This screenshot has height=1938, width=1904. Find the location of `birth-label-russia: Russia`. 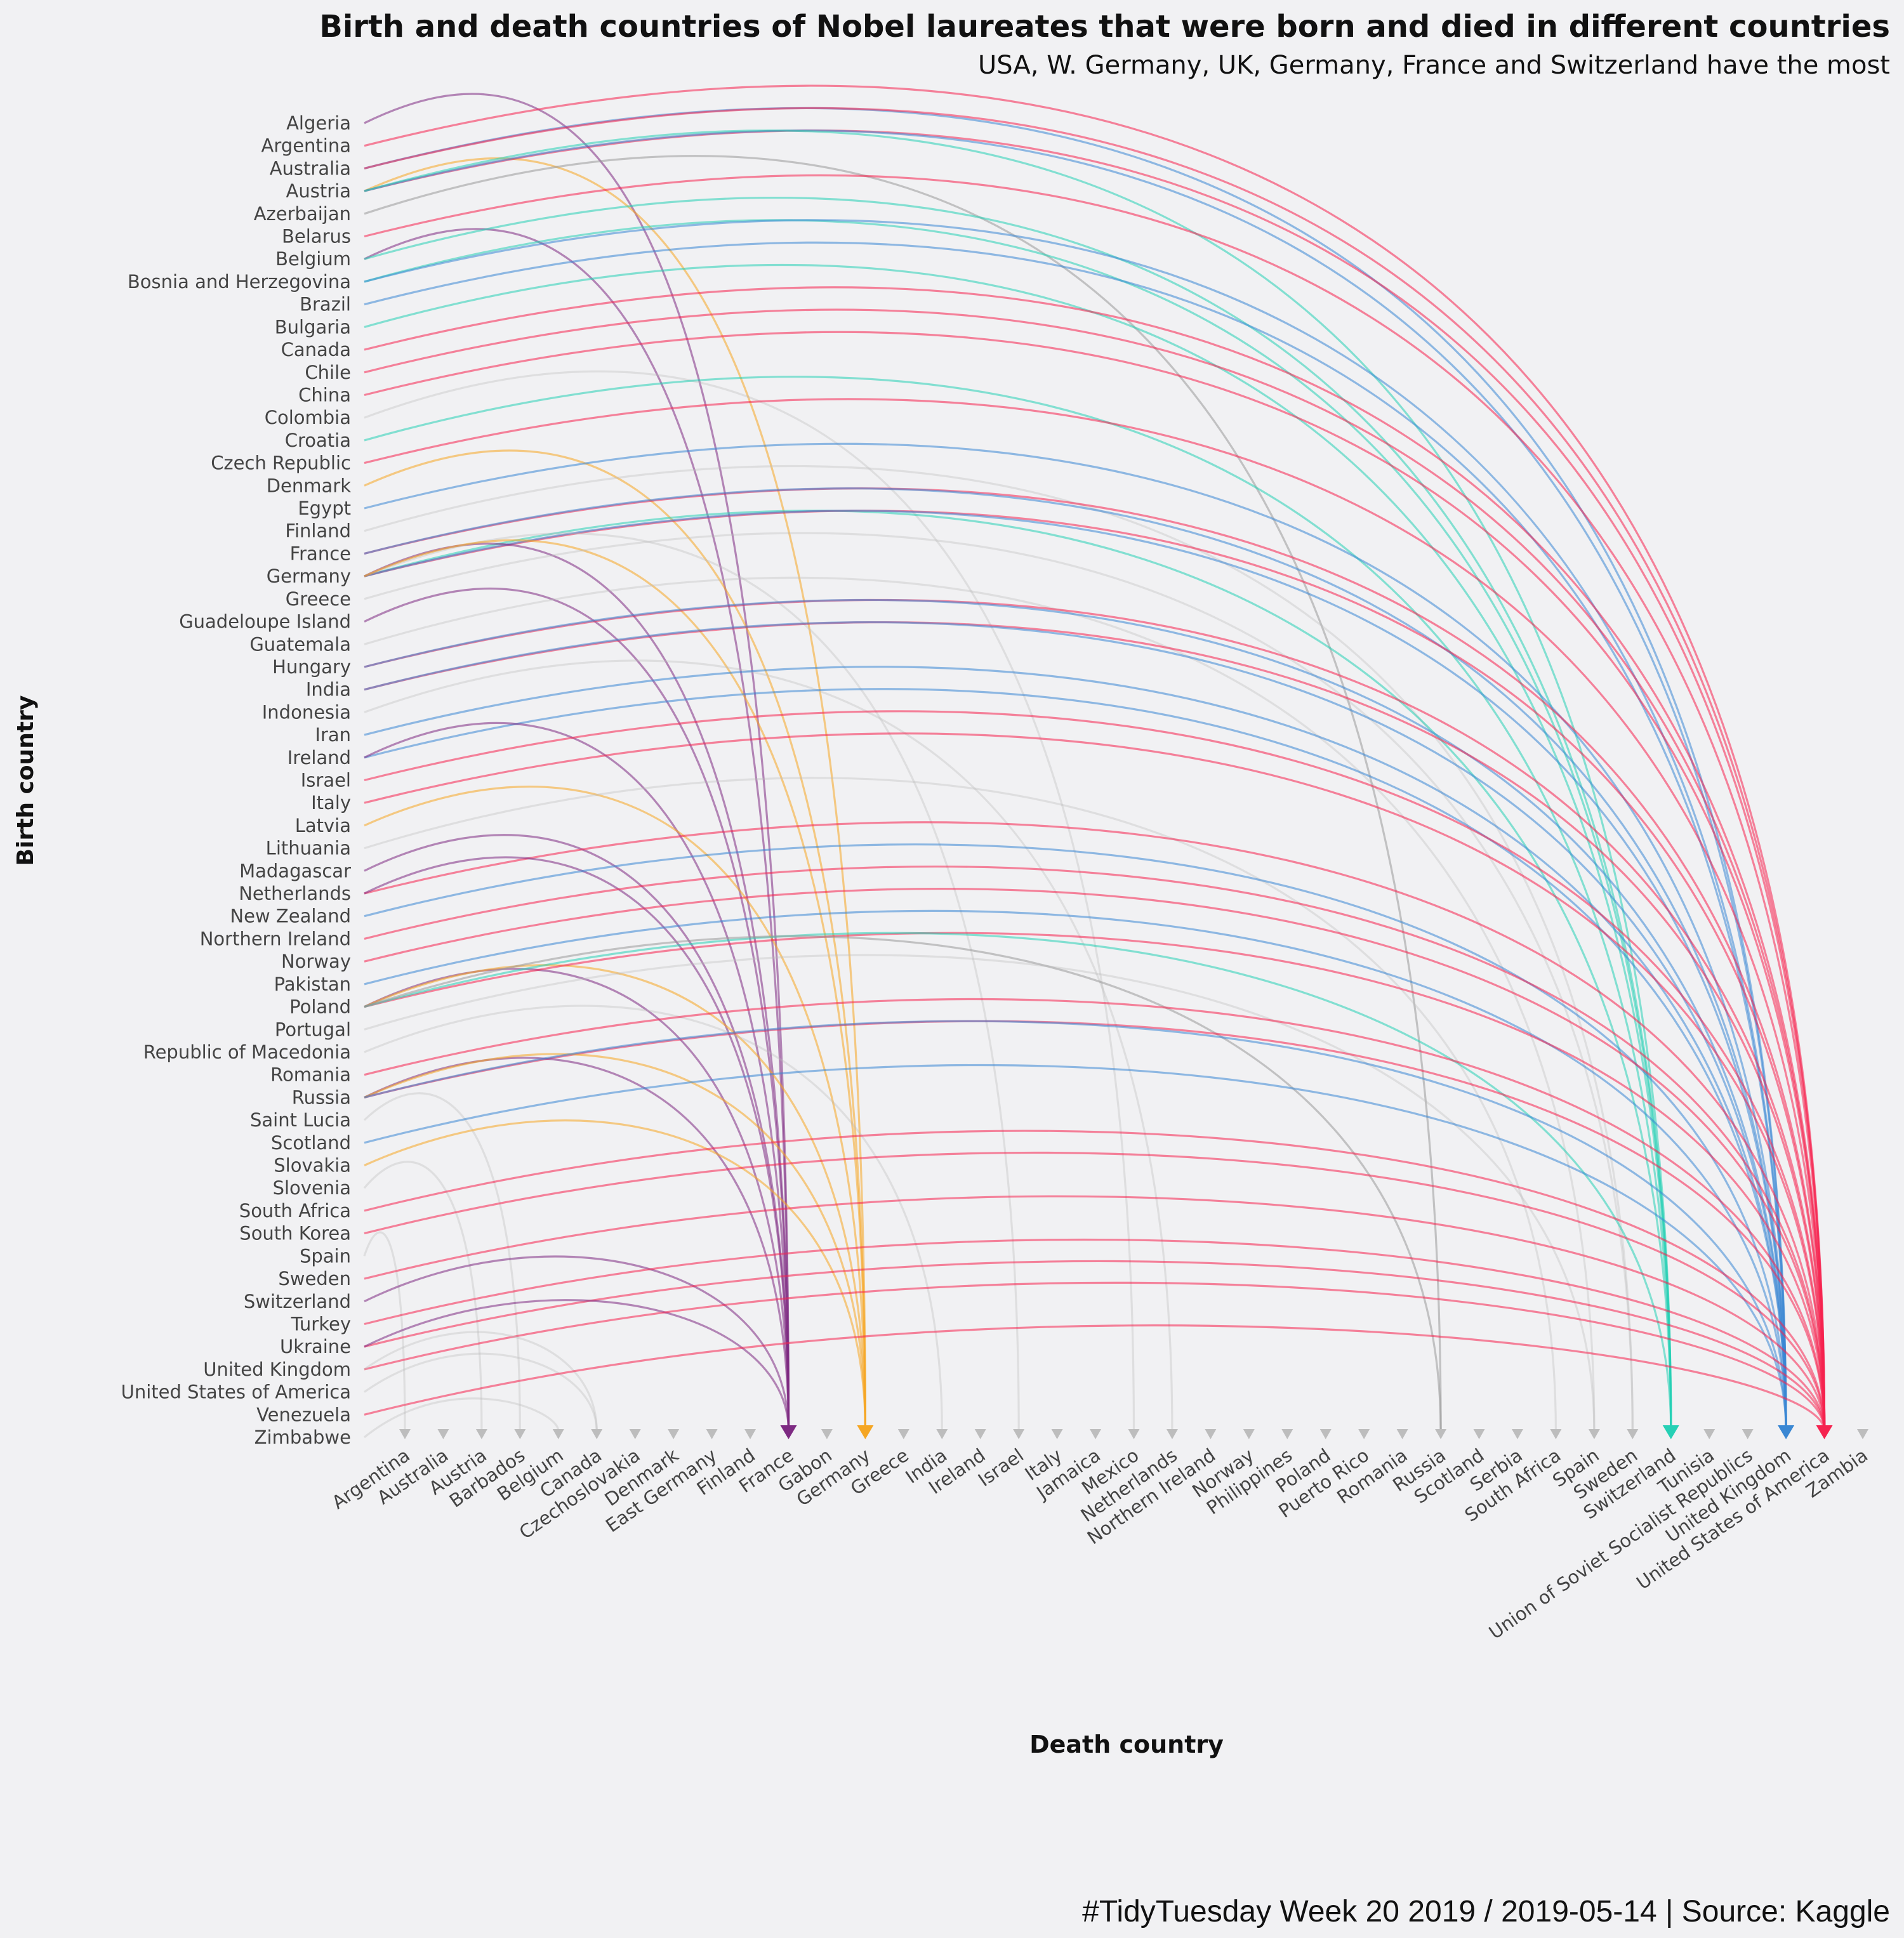

birth-label-russia: Russia is located at coordinates (321, 1097).